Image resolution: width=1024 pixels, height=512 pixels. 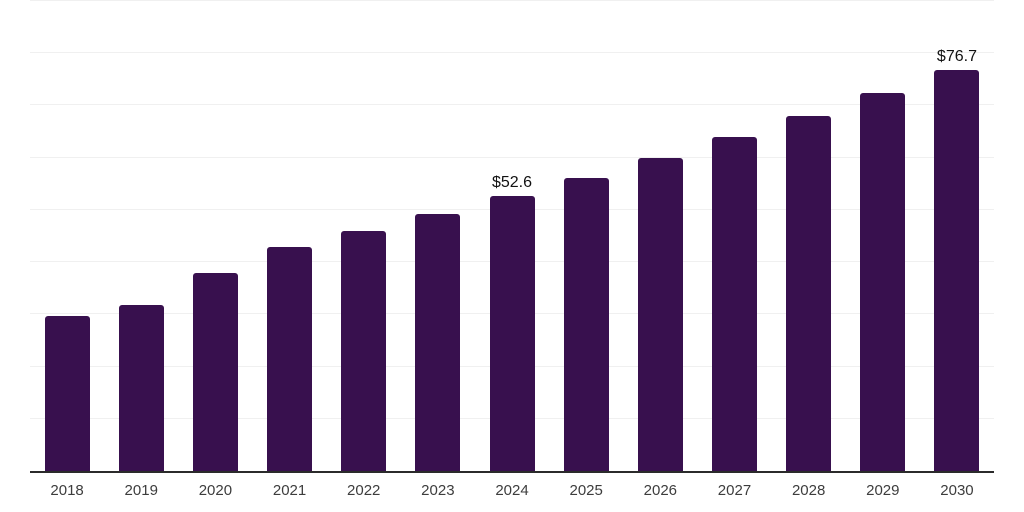 I want to click on x-tick-label-2026: 2026, so click(x=660, y=490).